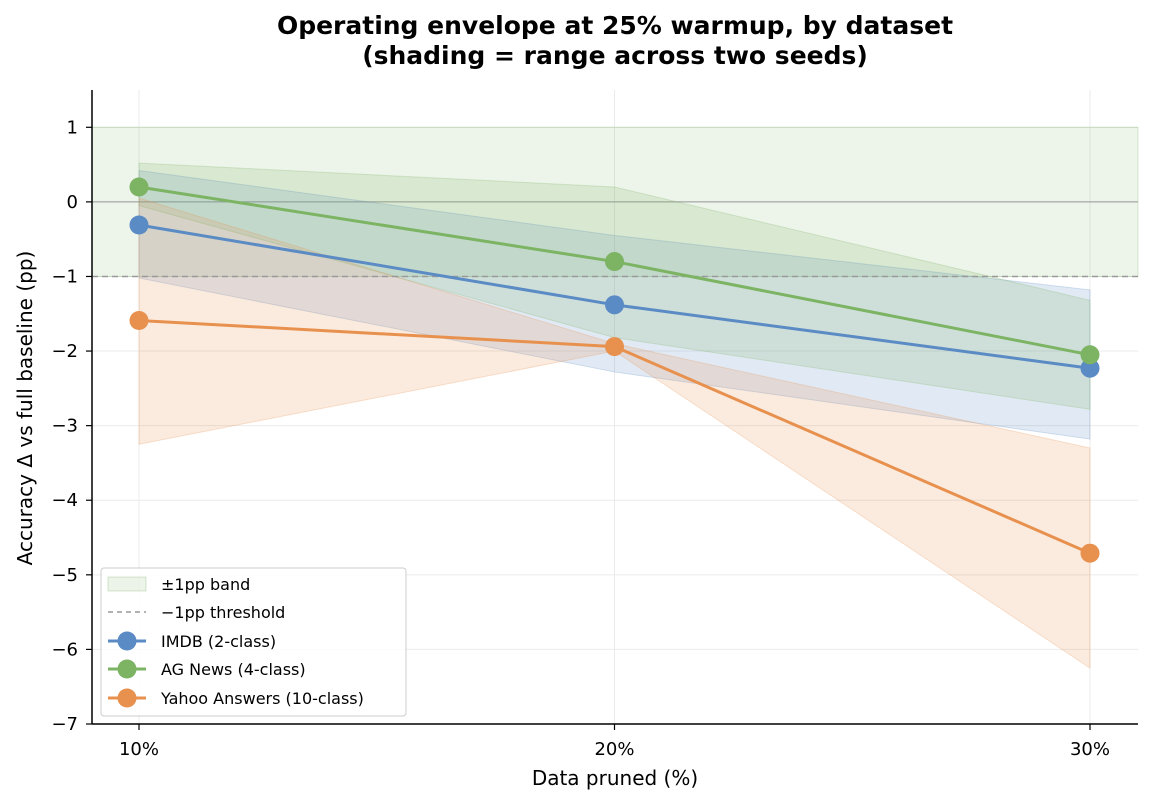 Image resolution: width=1153 pixels, height=806 pixels. Describe the element at coordinates (262, 698) in the screenshot. I see `legend-yahoo-label: Yahoo Answers (10-class)` at that location.